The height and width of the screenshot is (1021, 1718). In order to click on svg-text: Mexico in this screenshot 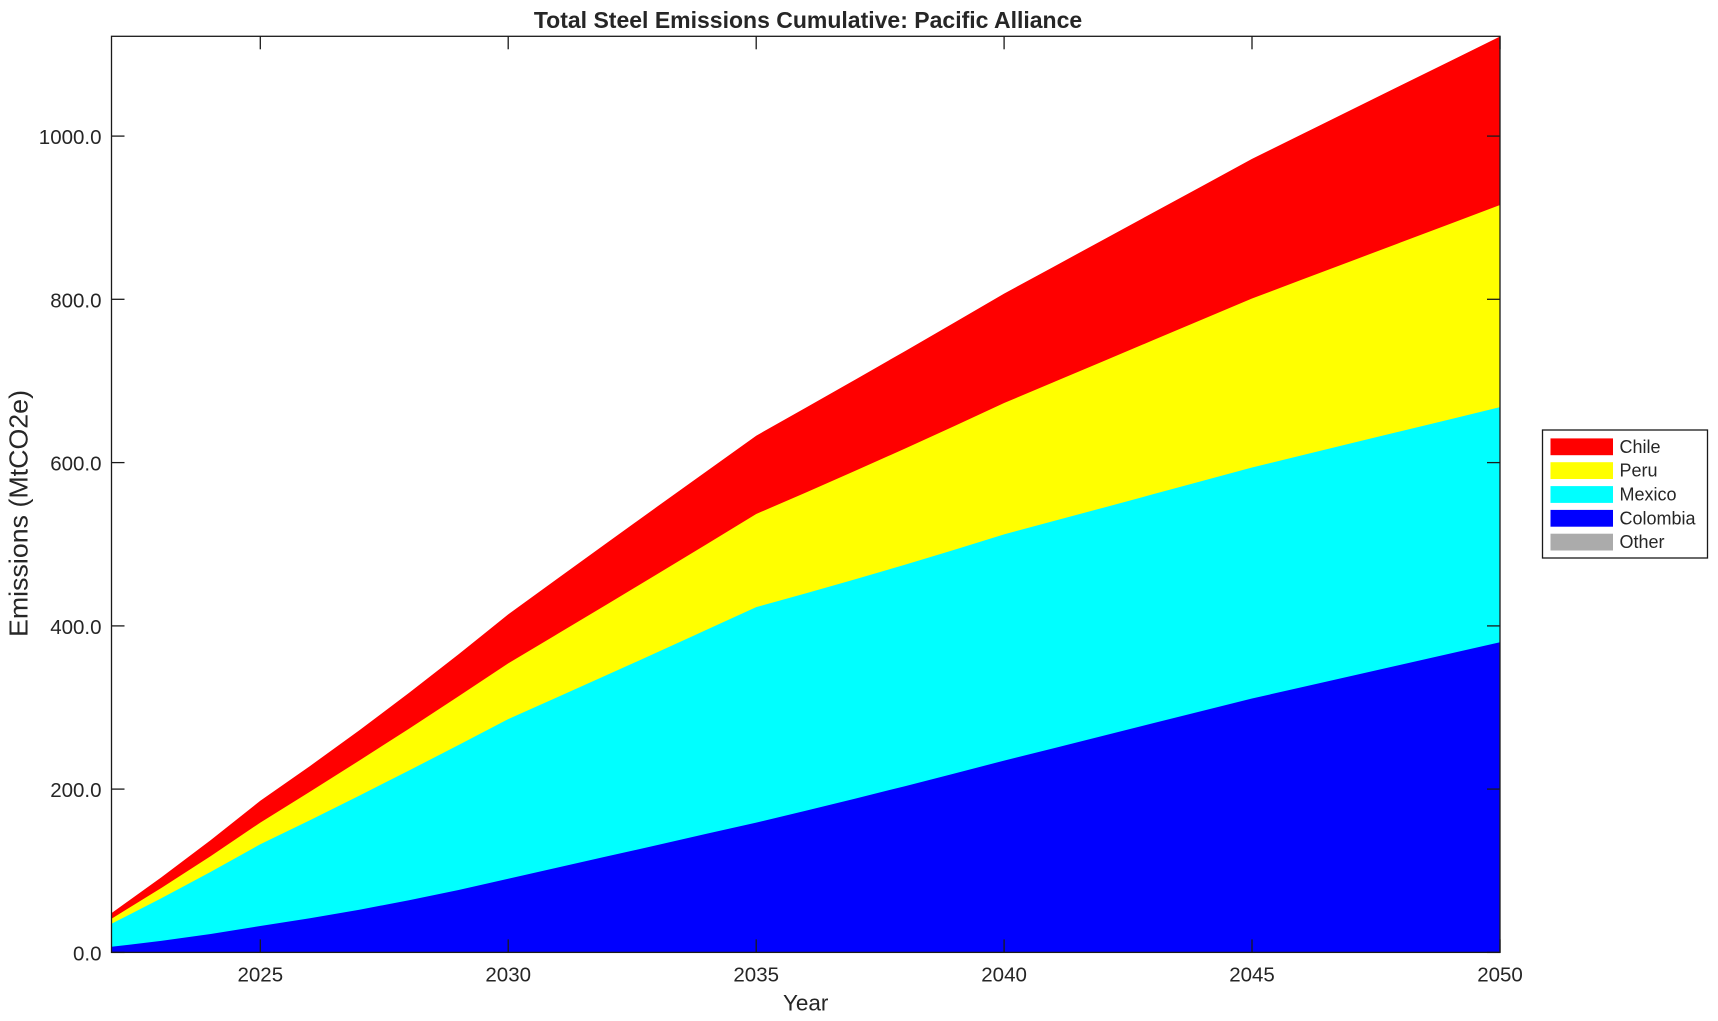, I will do `click(1648, 495)`.